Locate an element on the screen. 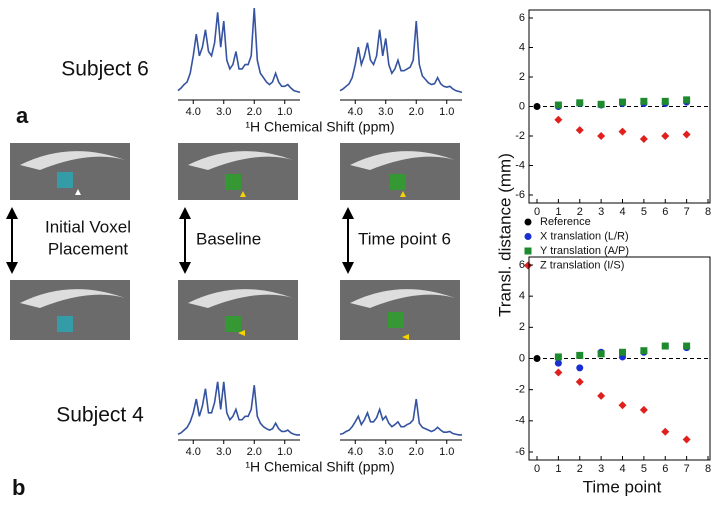 This screenshot has width=721, height=508. panel-label: a is located at coordinates (22, 115).